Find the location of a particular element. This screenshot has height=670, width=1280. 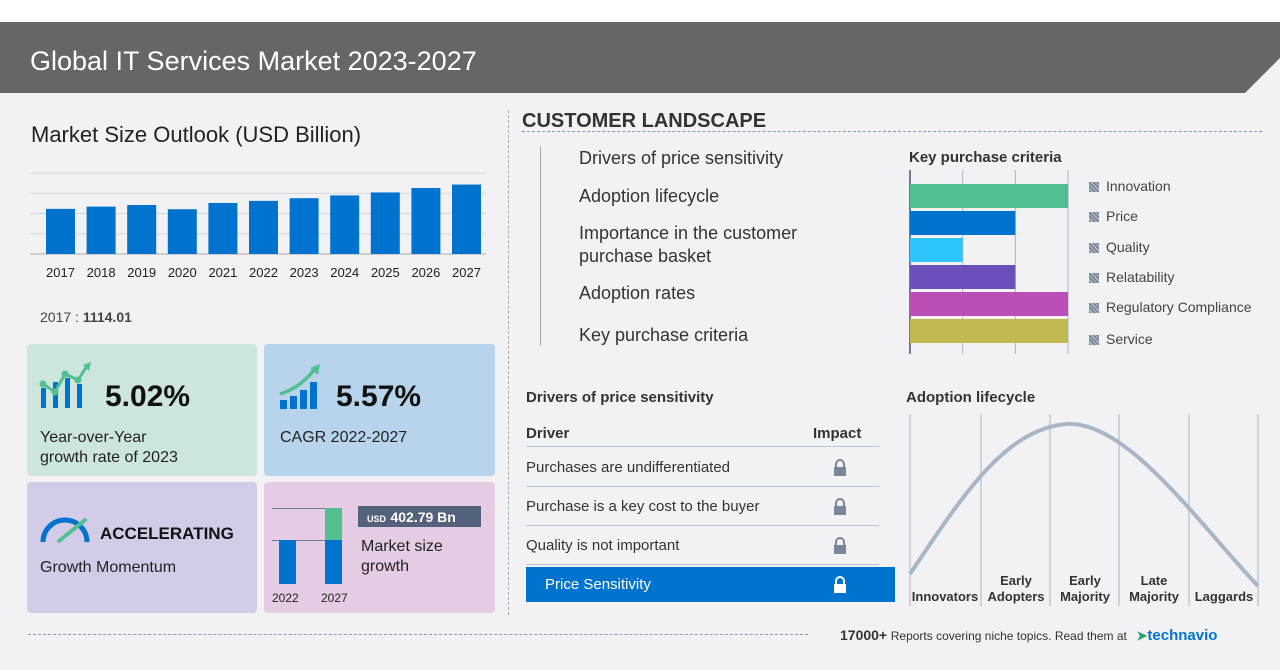

legend-item: Service is located at coordinates (1121, 339).